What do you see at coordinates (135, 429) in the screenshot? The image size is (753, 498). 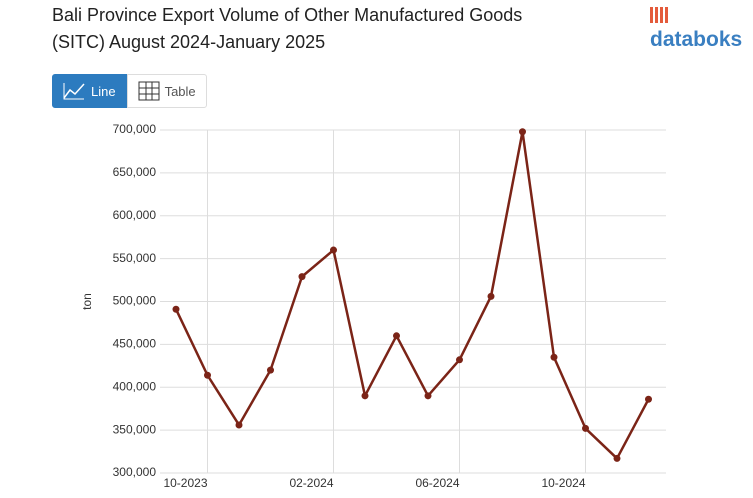 I see `y-tick-label: 350,000` at bounding box center [135, 429].